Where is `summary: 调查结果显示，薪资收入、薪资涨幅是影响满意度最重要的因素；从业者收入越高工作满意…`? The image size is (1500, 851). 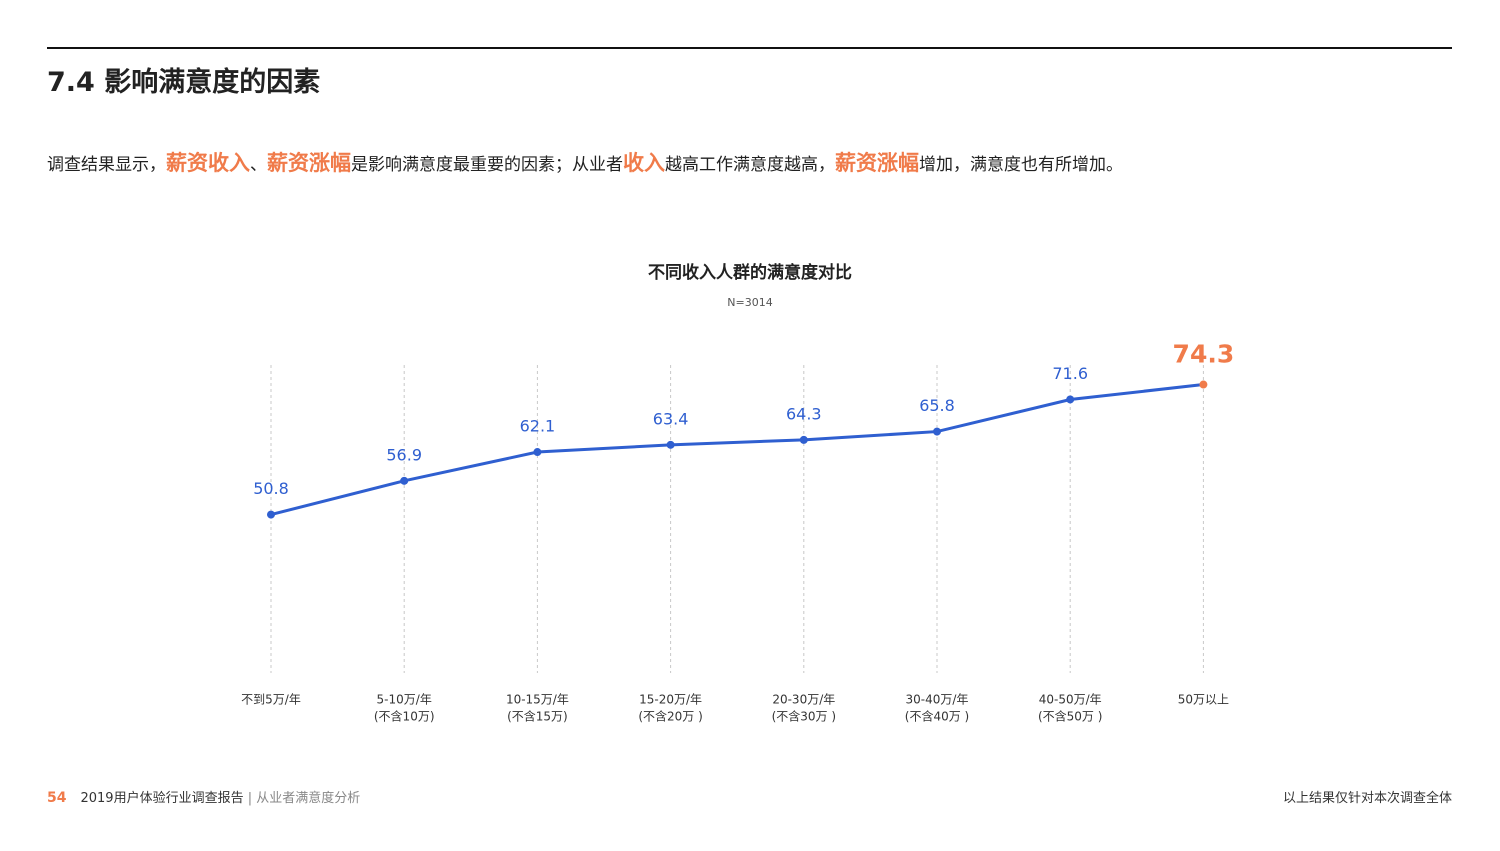
summary: 调查结果显示，薪资收入、薪资涨幅是影响满意度最重要的因素；从业者收入越高工作满意… is located at coordinates (585, 164).